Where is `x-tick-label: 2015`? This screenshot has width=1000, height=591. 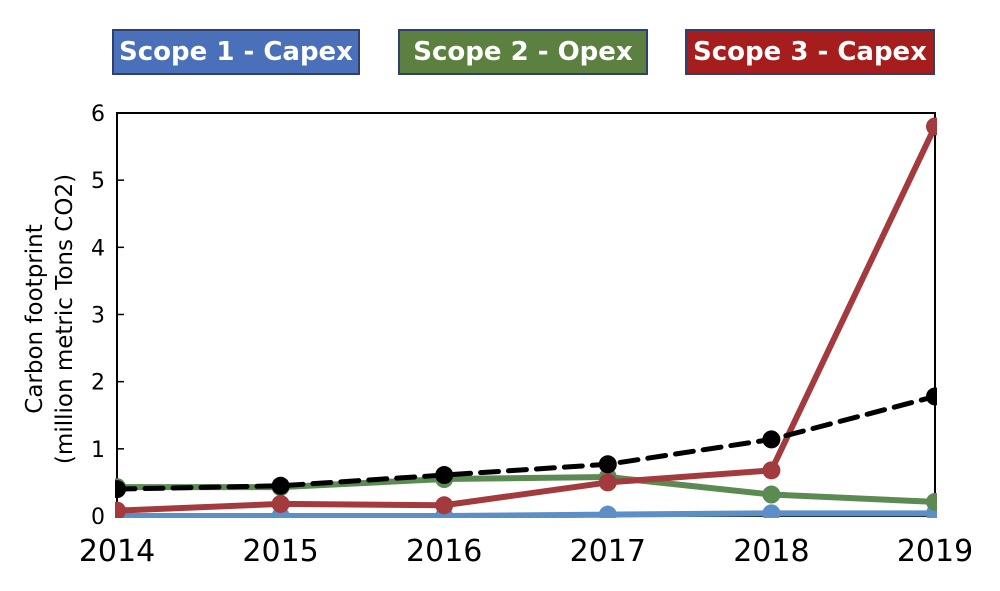
x-tick-label: 2015 is located at coordinates (280, 551).